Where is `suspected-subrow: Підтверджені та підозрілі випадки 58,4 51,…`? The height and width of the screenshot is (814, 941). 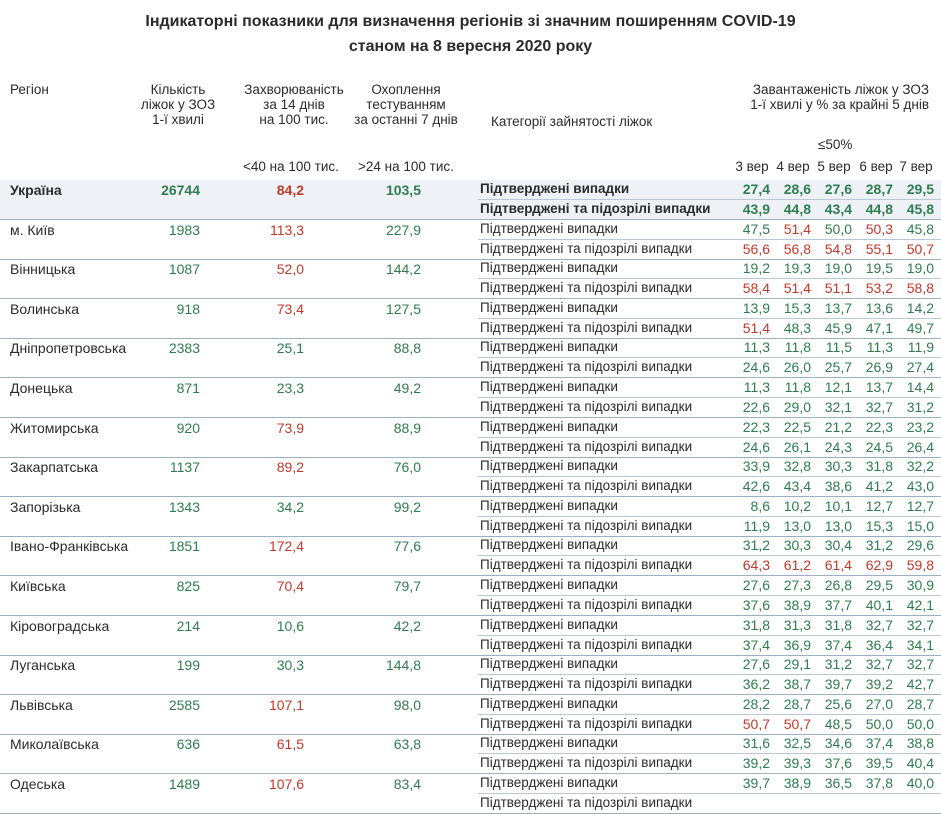
suspected-subrow: Підтверджені та підозрілі випадки 58,4 51,… is located at coordinates (709, 289).